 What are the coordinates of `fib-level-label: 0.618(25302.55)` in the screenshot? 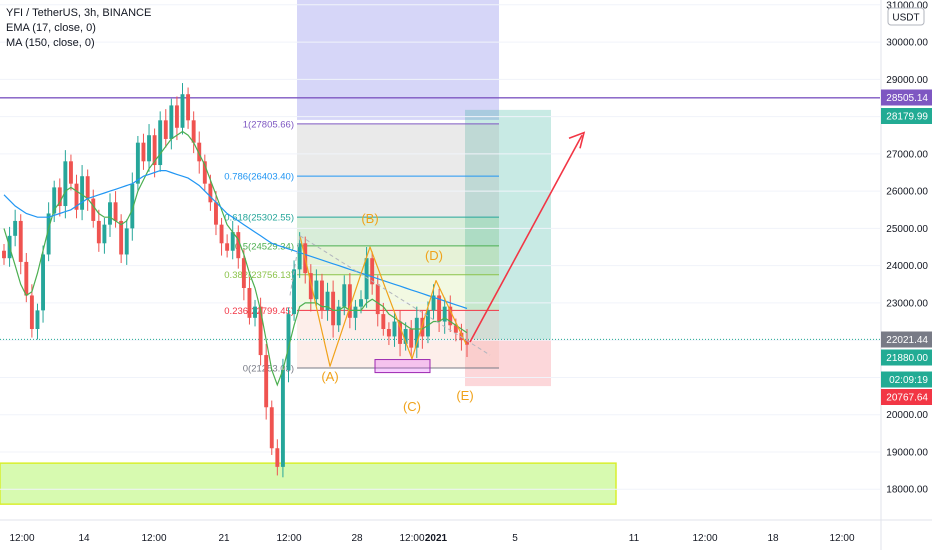 It's located at (259, 218).